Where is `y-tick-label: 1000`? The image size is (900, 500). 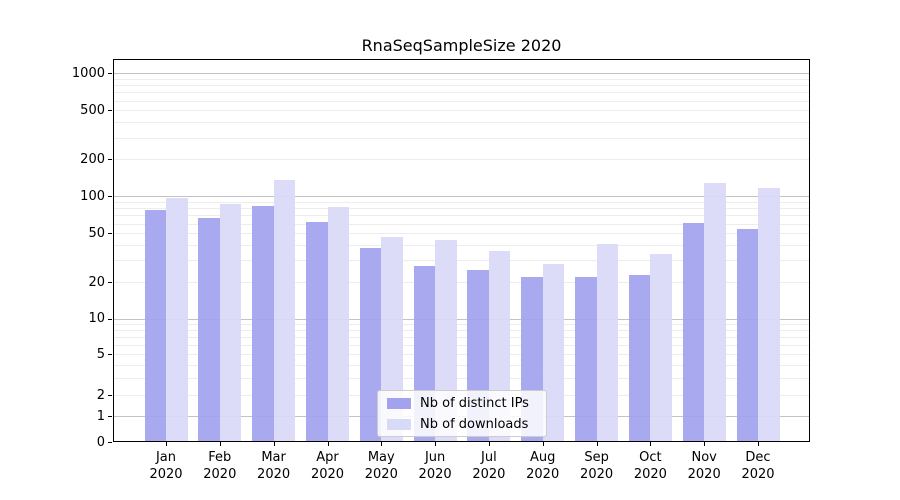
y-tick-label: 1000 is located at coordinates (88, 73).